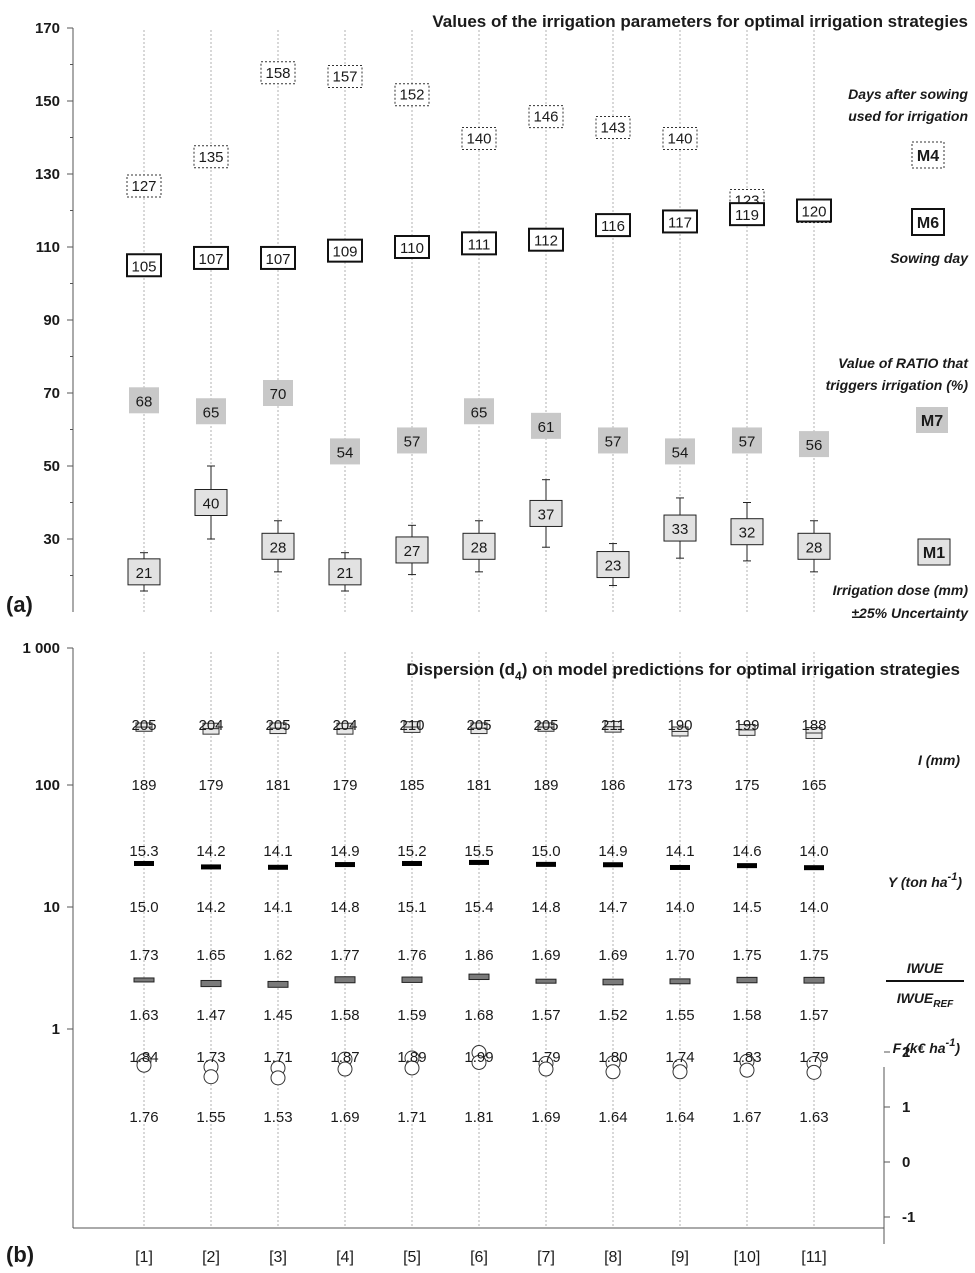  What do you see at coordinates (927, 1046) in the screenshot?
I see `series-label-F: F (k€ ha-1)` at bounding box center [927, 1046].